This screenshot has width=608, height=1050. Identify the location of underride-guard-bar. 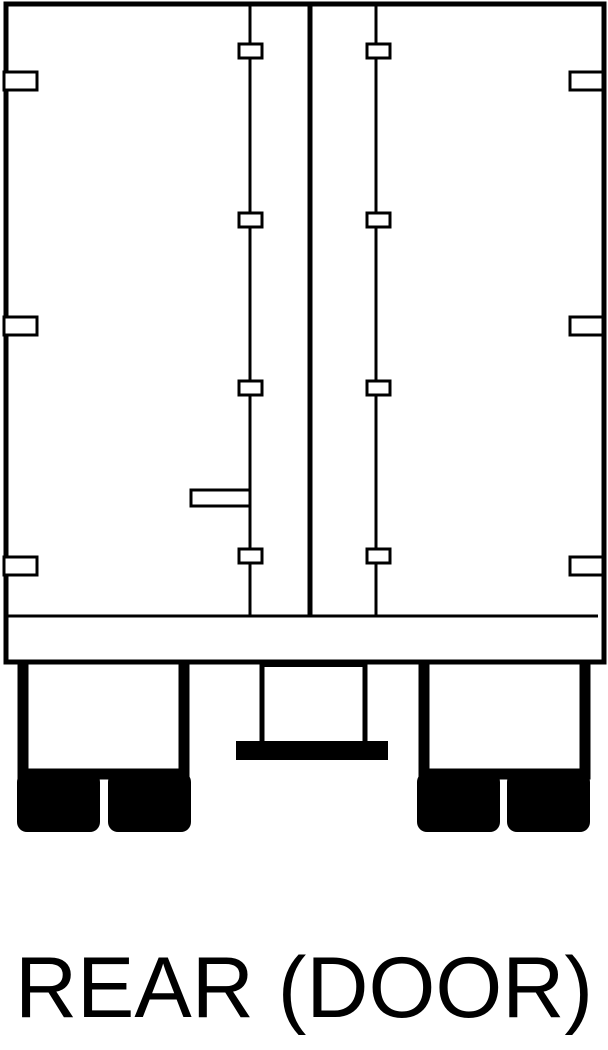
(312, 750).